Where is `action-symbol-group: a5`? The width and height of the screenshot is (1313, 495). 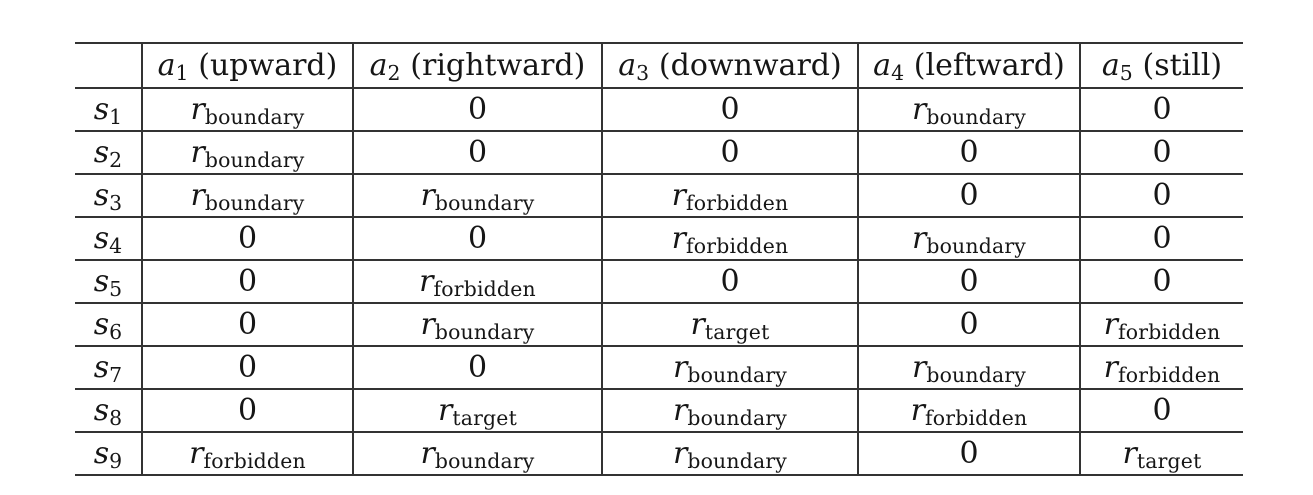 action-symbol-group: a5 is located at coordinates (1117, 65).